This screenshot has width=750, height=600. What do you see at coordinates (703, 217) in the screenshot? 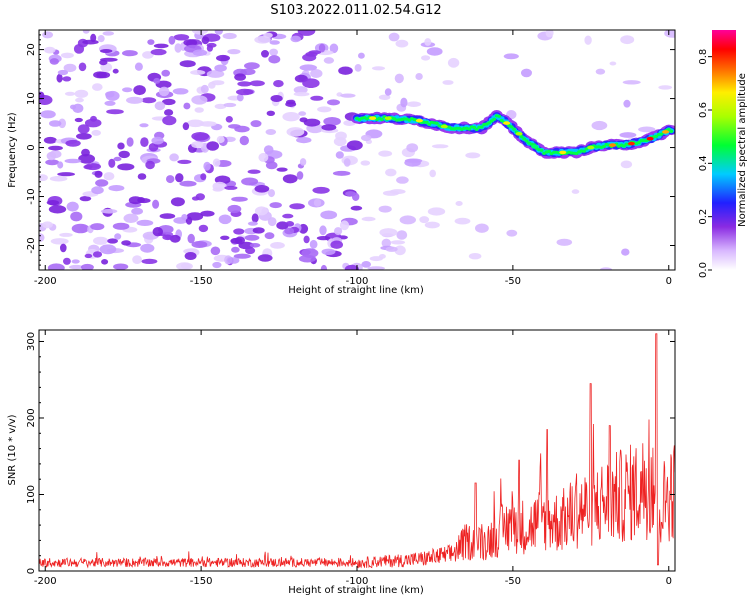
I see `colorbar-tick-label: 0.2` at bounding box center [703, 217].